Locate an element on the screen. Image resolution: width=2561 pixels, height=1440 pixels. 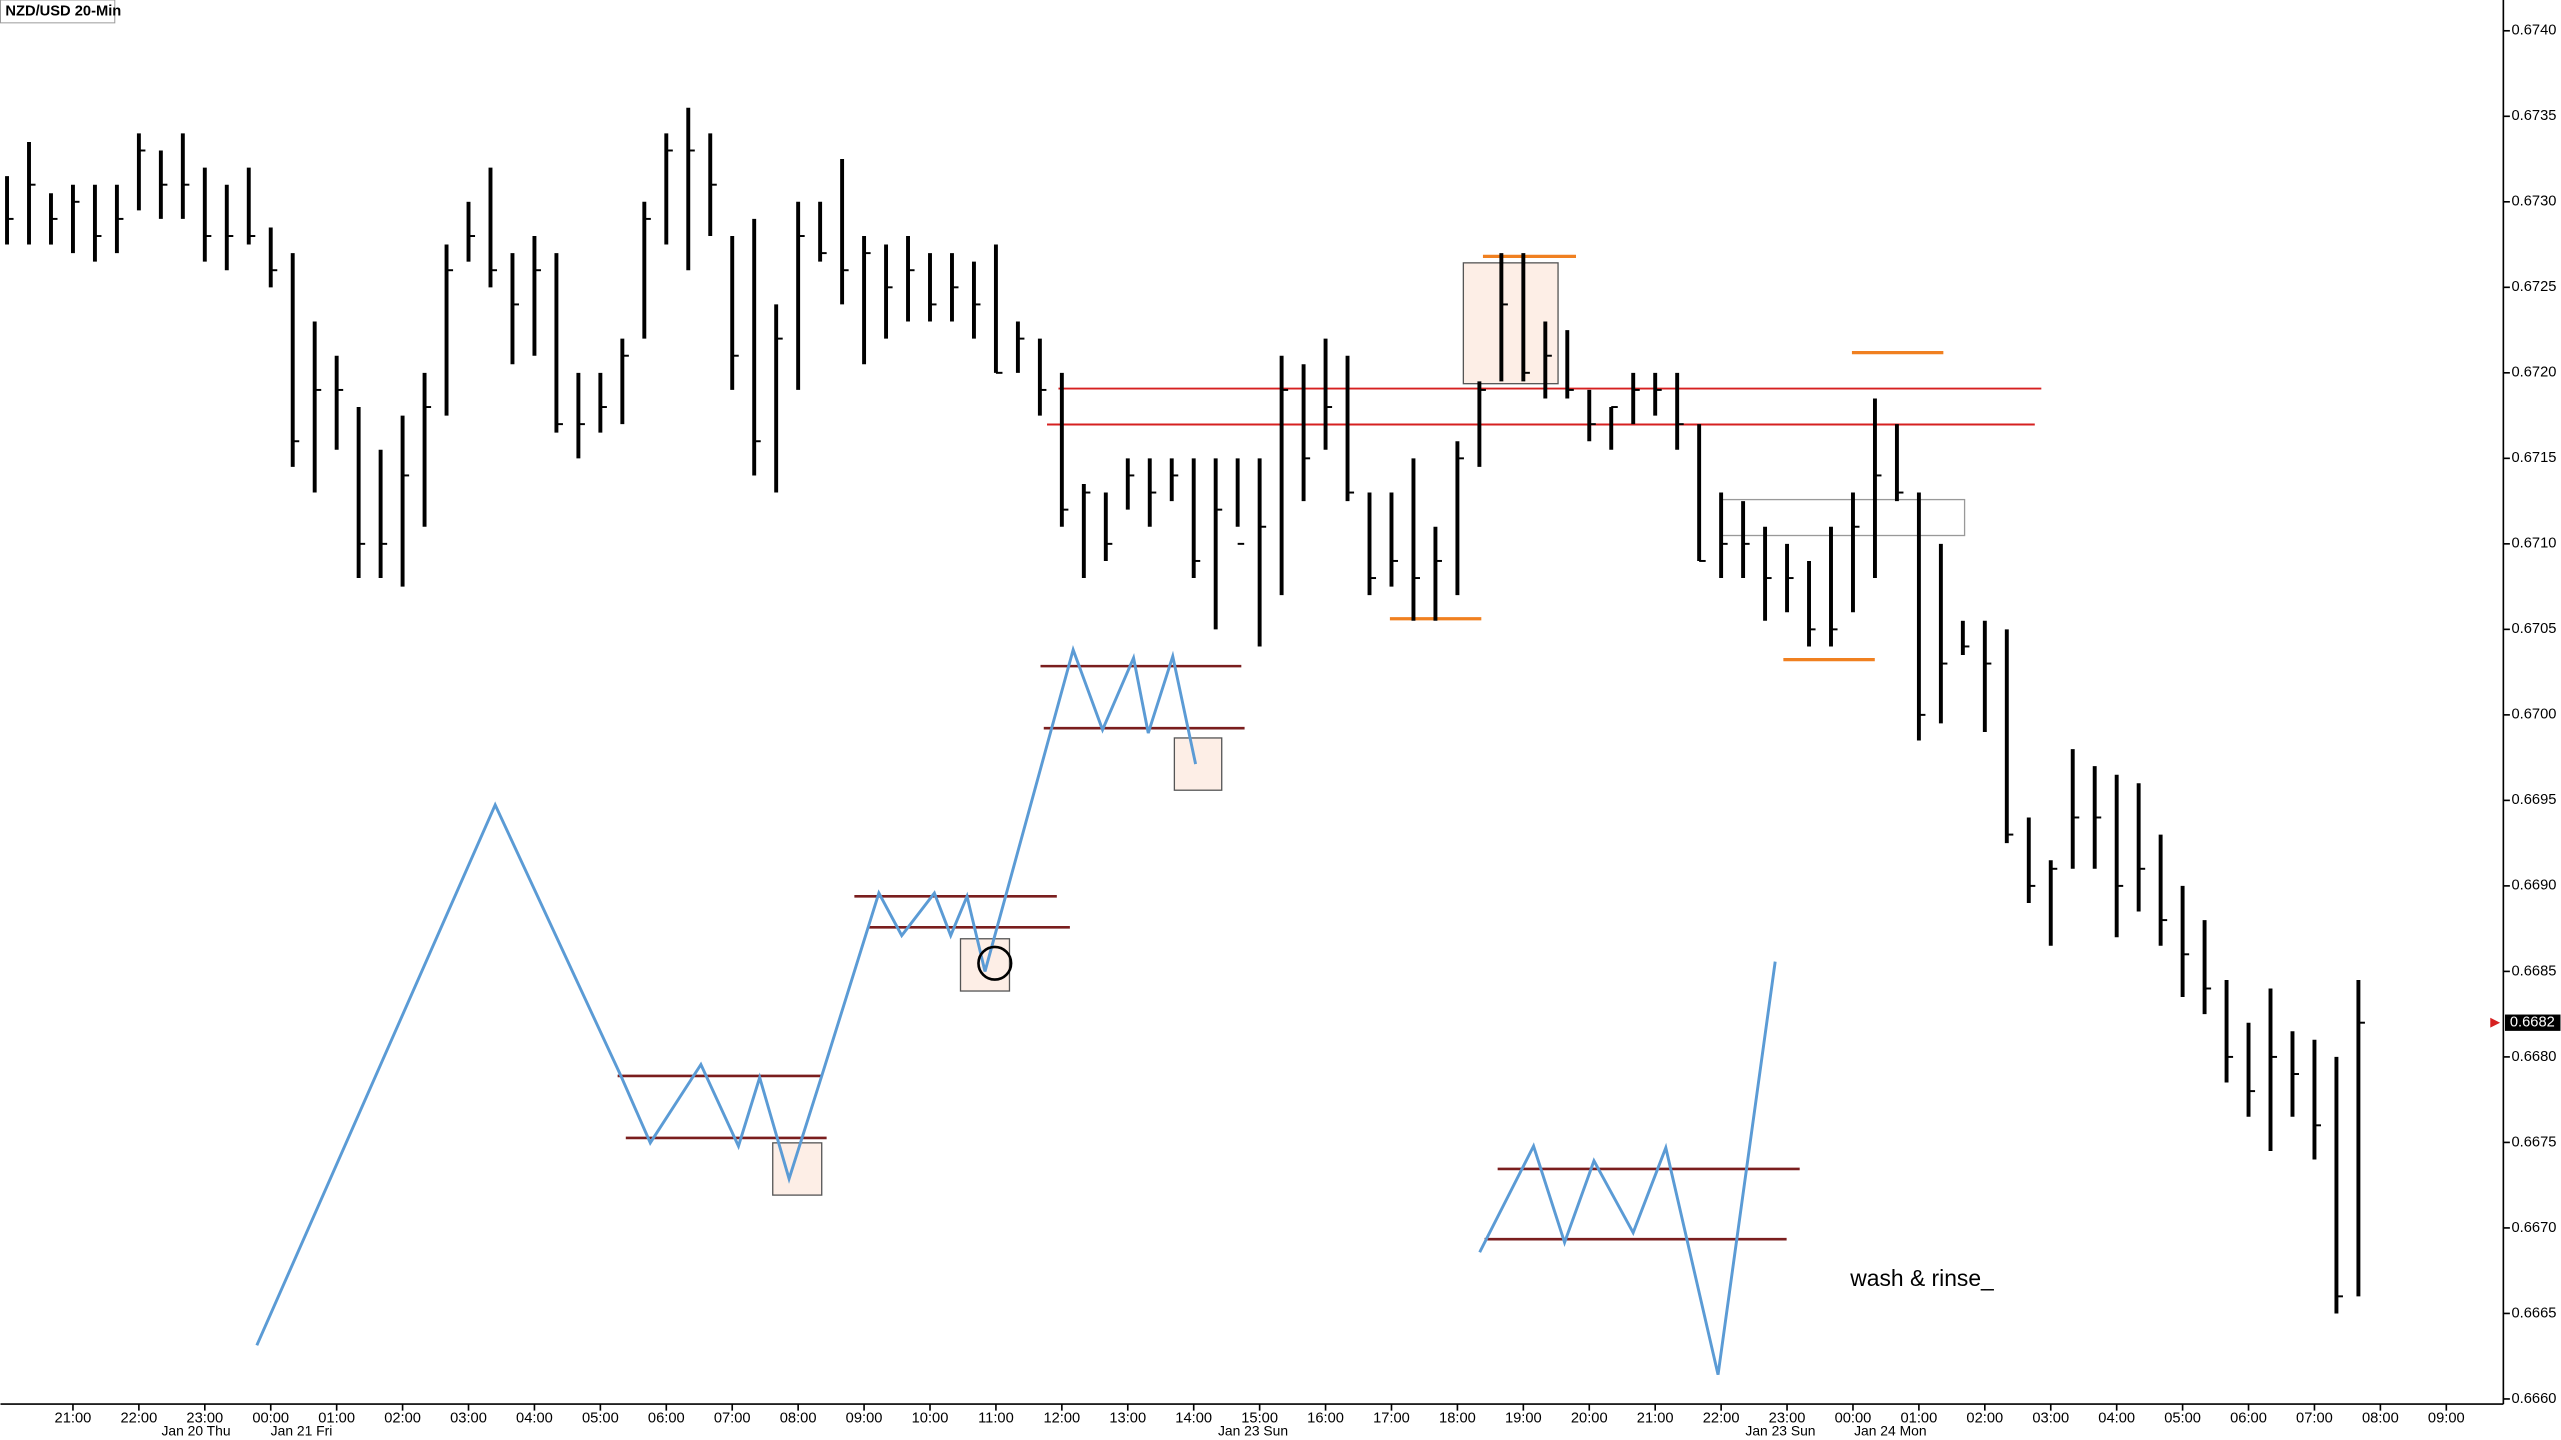
last-price-arrow is located at coordinates (2495, 1022).